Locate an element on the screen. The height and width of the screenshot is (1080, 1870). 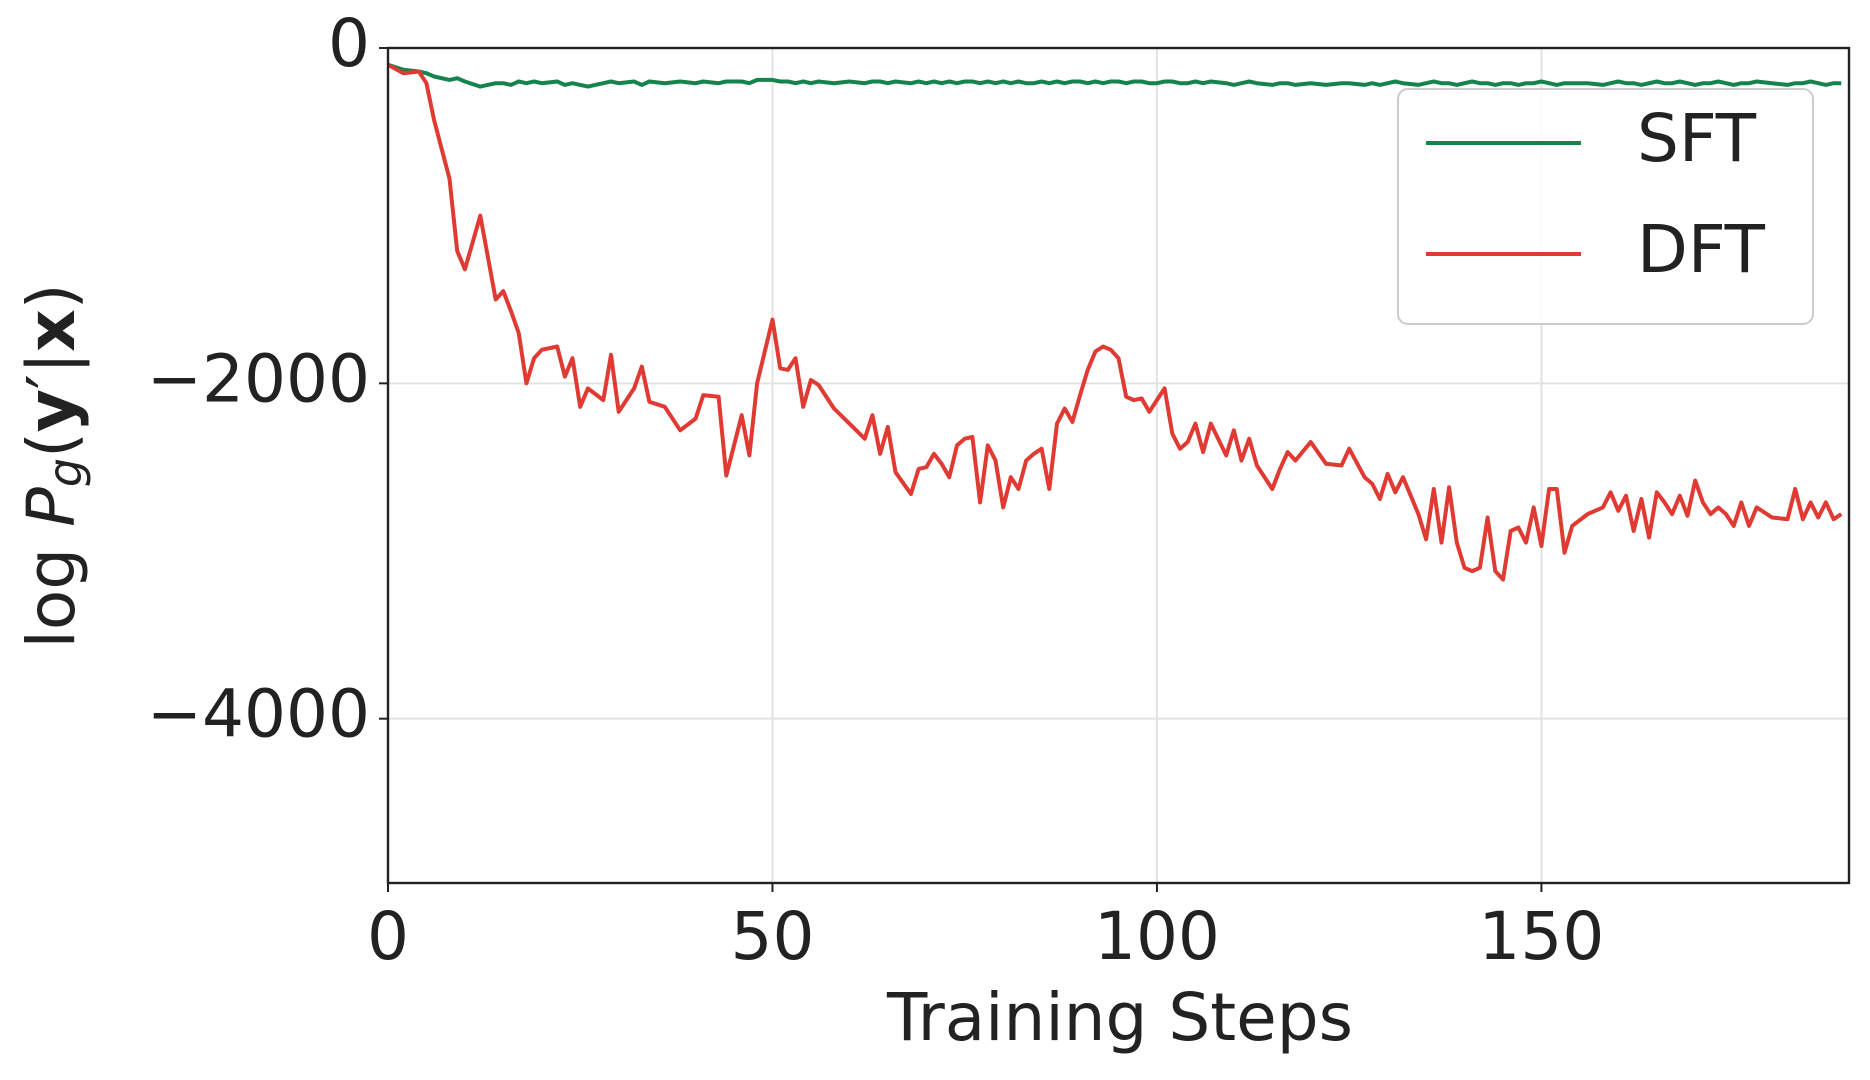
y-axis-label-part: x is located at coordinates (51, 330).